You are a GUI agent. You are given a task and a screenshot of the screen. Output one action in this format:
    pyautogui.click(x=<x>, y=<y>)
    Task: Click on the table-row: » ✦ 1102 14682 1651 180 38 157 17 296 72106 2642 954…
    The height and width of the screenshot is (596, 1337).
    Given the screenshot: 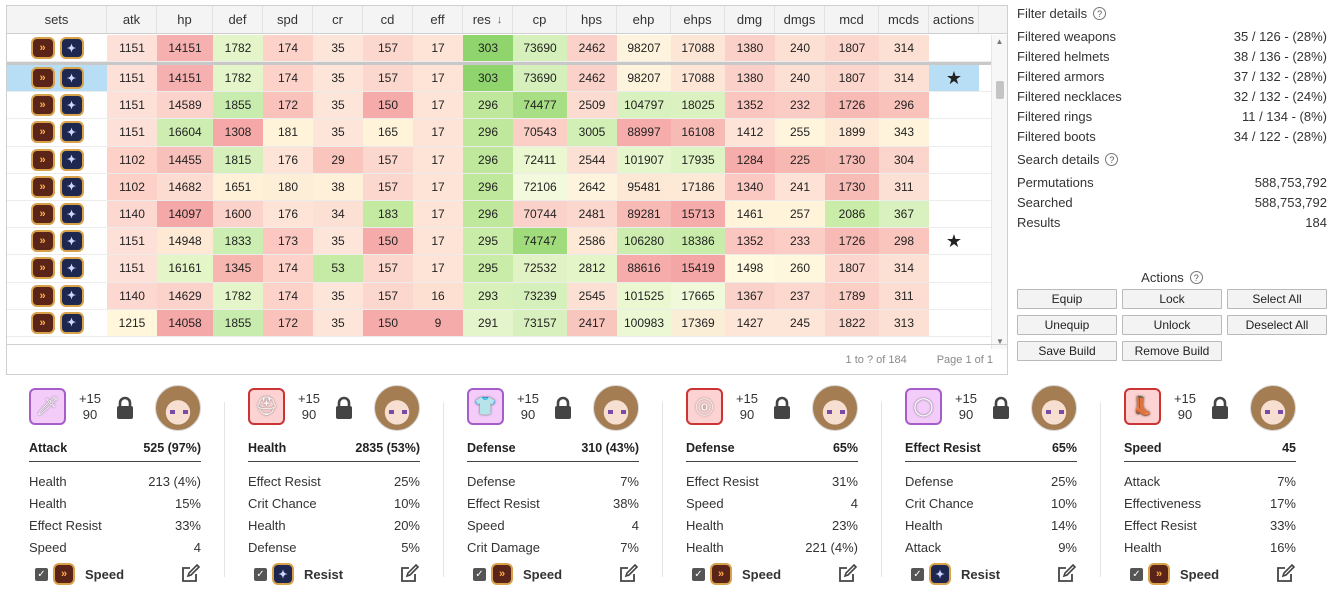 What is the action you would take?
    pyautogui.click(x=499, y=187)
    